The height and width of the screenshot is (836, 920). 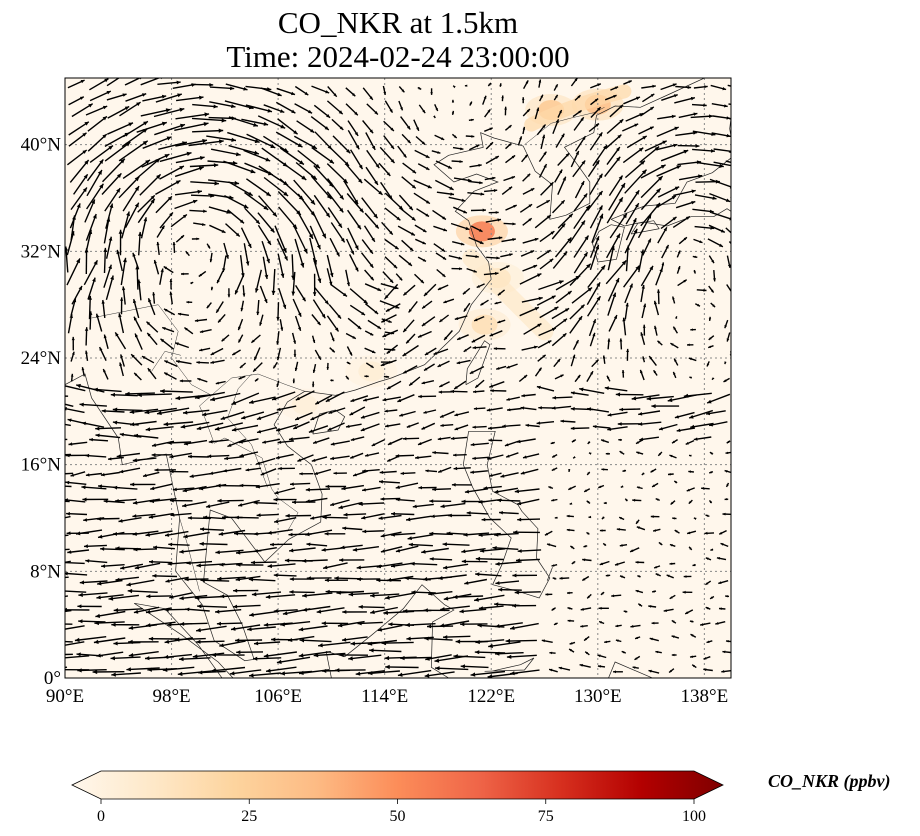 I want to click on lat-tick-label: 40°N, so click(x=41, y=145).